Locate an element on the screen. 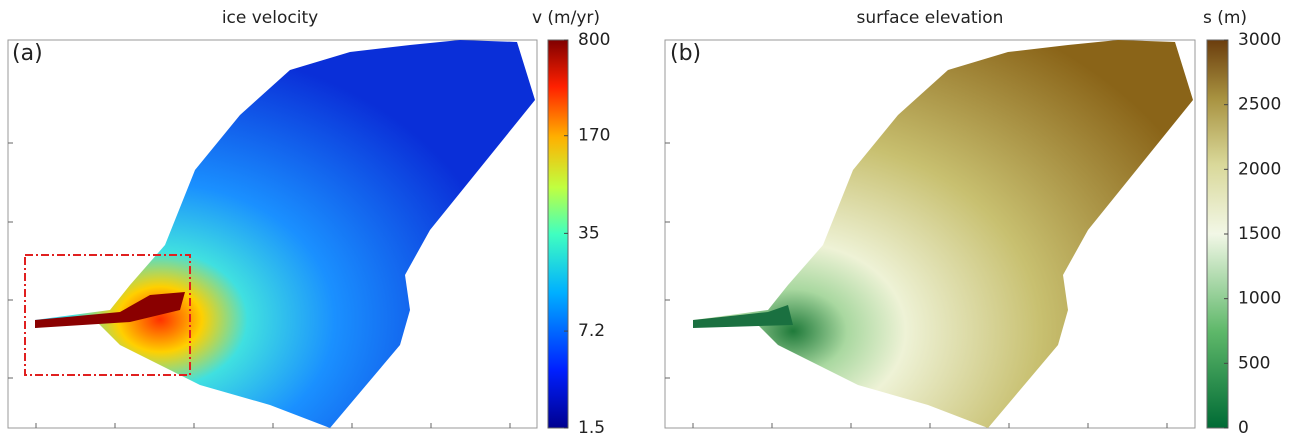 This screenshot has height=445, width=1306. panel-label: (b) is located at coordinates (685, 53).